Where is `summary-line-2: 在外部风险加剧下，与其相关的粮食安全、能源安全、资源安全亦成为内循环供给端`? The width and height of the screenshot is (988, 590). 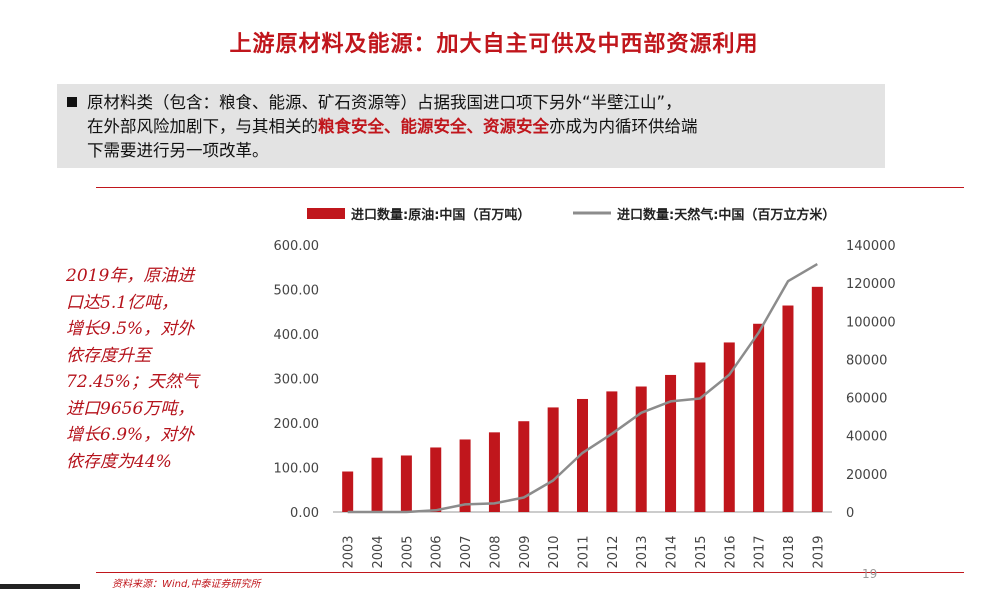 summary-line-2: 在外部风险加剧下，与其相关的粮食安全、能源安全、资源安全亦成为内循环供给端 is located at coordinates (392, 127).